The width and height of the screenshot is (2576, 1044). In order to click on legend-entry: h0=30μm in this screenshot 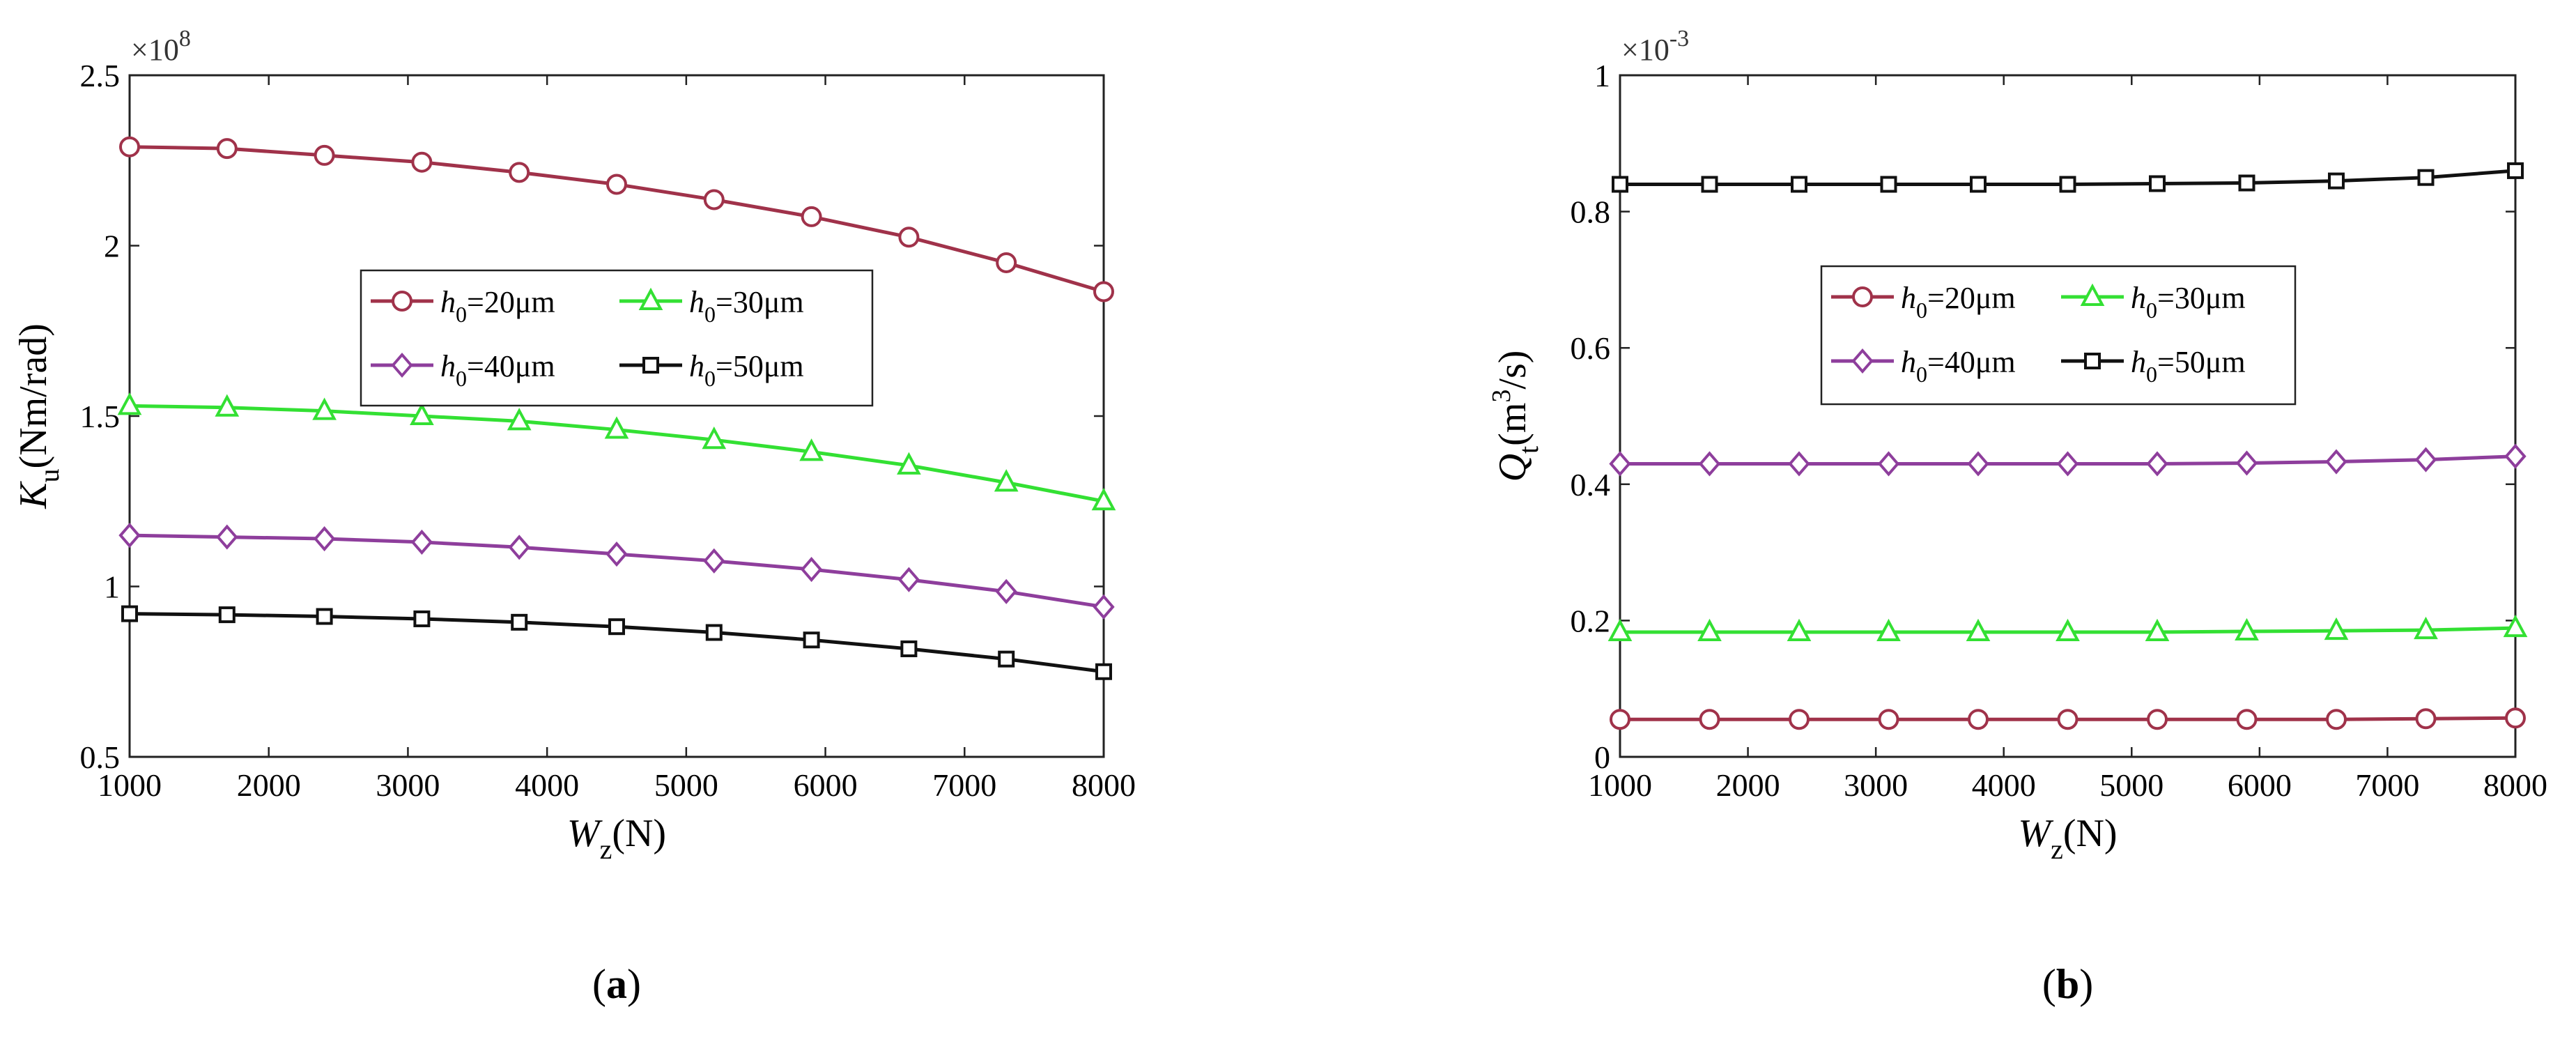, I will do `click(746, 306)`.